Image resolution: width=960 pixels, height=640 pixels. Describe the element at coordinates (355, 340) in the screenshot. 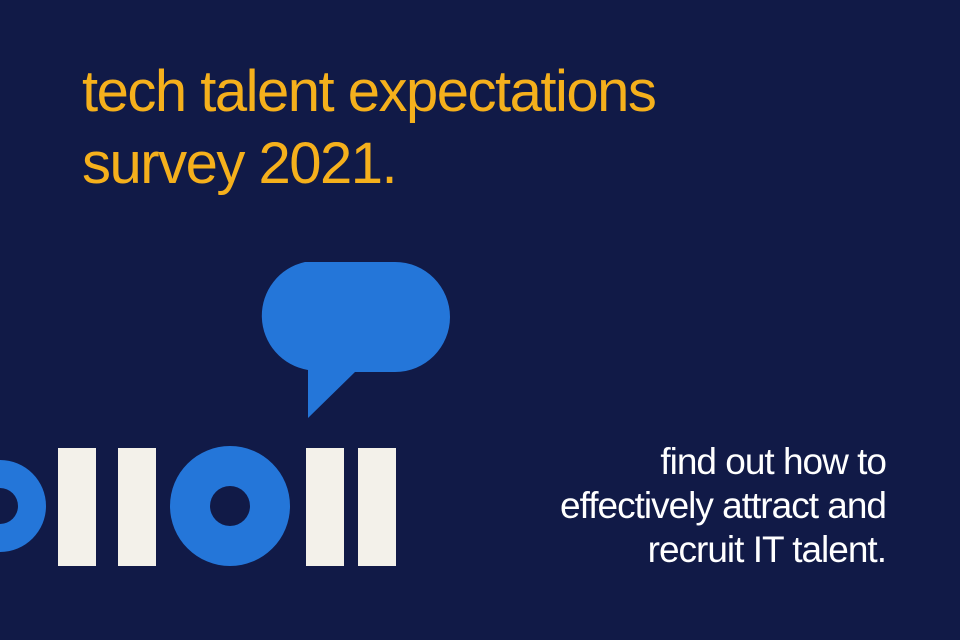

I see `speech-bubble` at that location.